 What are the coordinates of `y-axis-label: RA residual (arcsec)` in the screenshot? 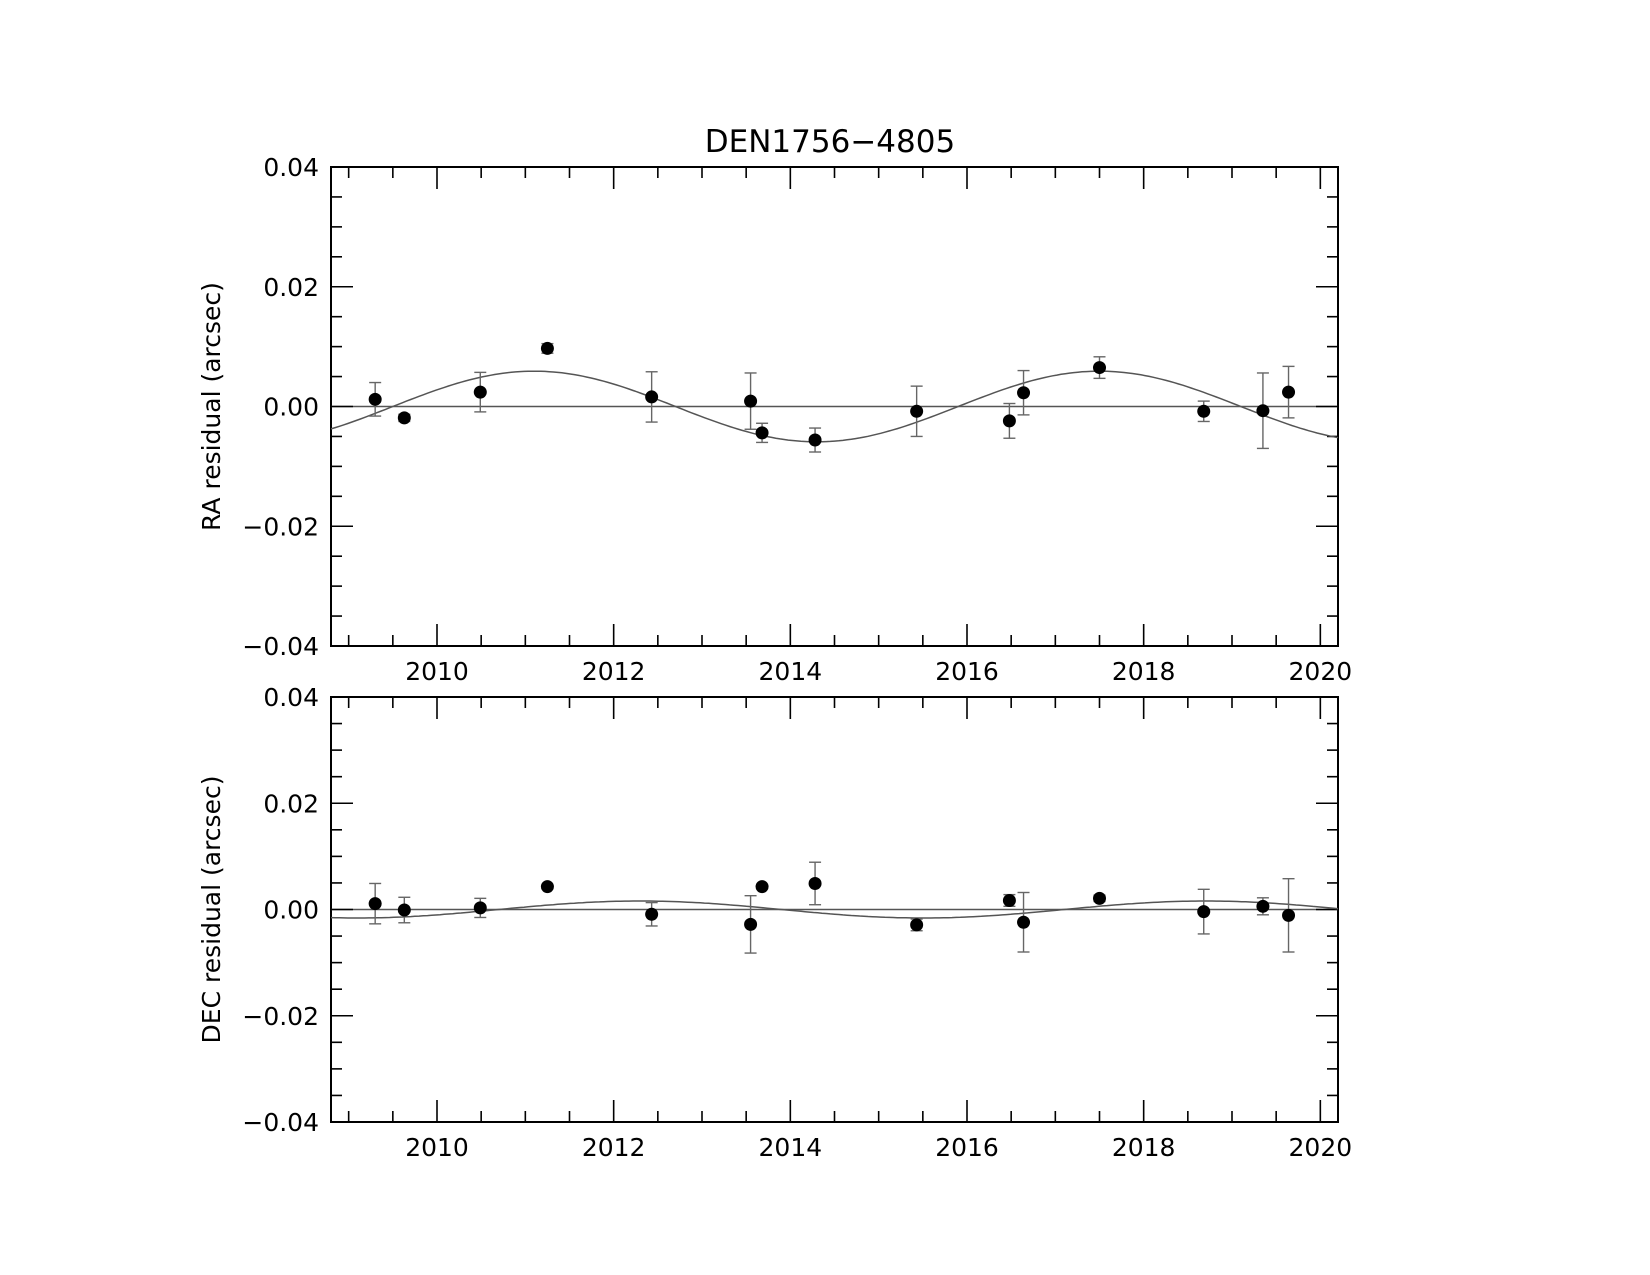 It's located at (211, 406).